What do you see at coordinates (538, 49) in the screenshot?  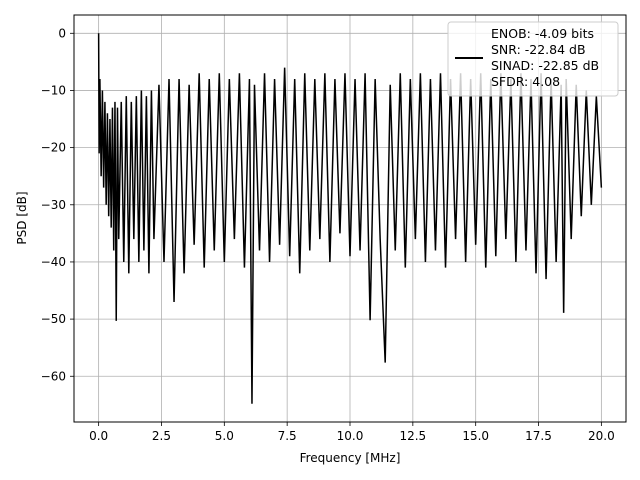 I see `legend-entry-snr: SNR: -22.84 dB` at bounding box center [538, 49].